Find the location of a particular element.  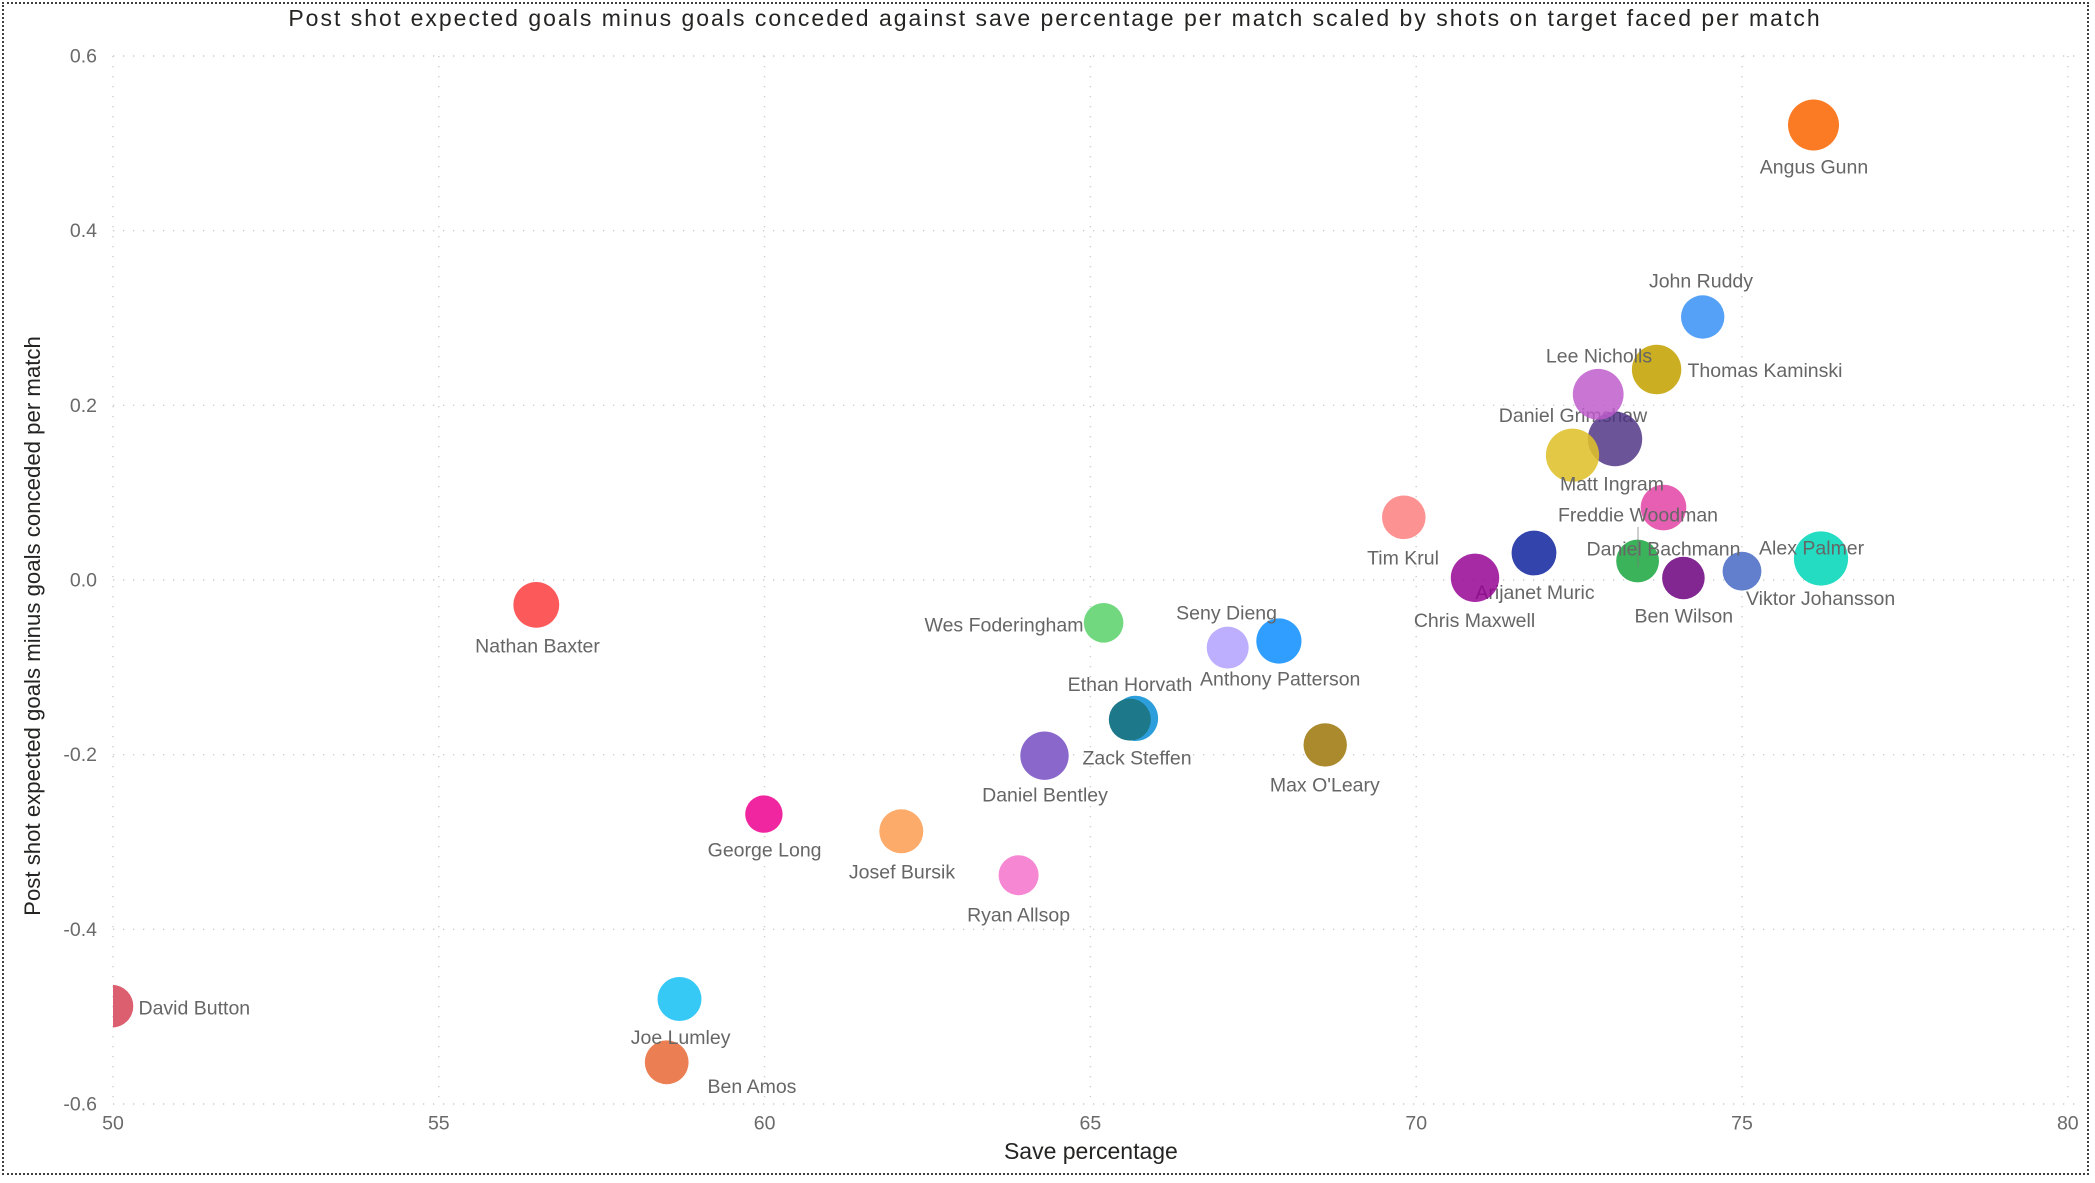

svg-text: Seny Dieng is located at coordinates (1226, 614).